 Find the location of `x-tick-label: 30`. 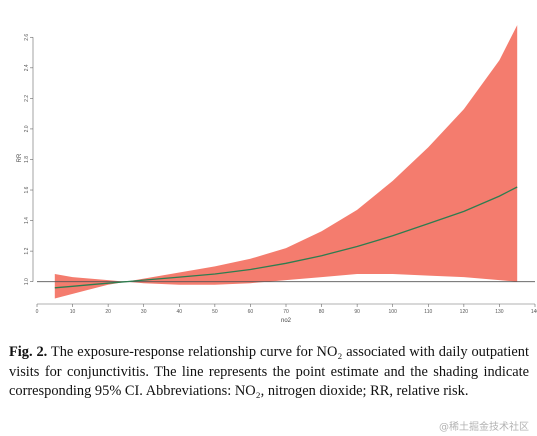

x-tick-label: 30 is located at coordinates (144, 312).